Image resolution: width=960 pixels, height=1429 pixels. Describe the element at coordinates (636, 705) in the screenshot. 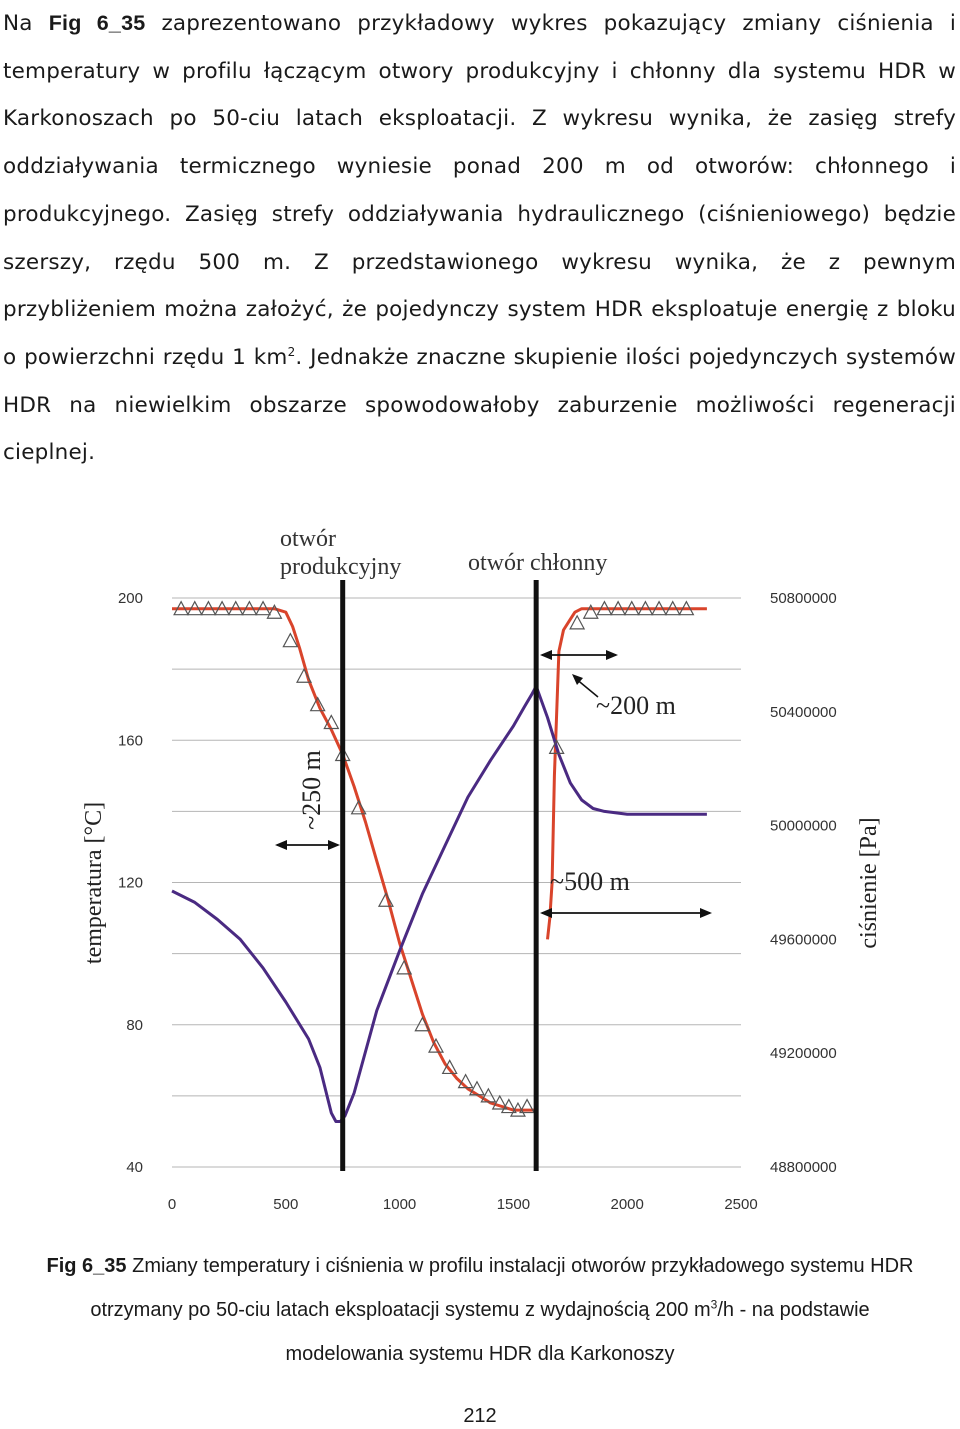

I see `annotation-200m: ~200 m` at that location.